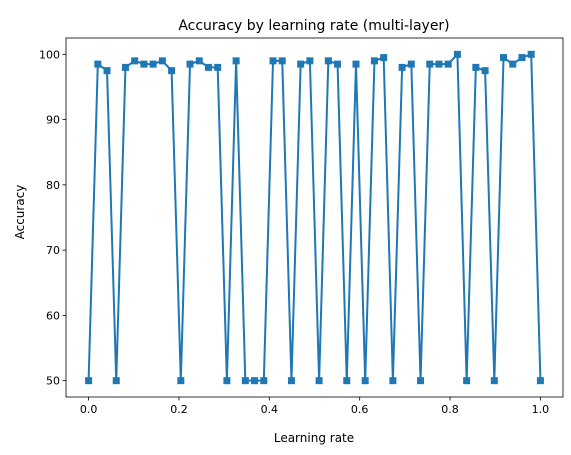  I want to click on x-tick-label: 1.0, so click(541, 409).